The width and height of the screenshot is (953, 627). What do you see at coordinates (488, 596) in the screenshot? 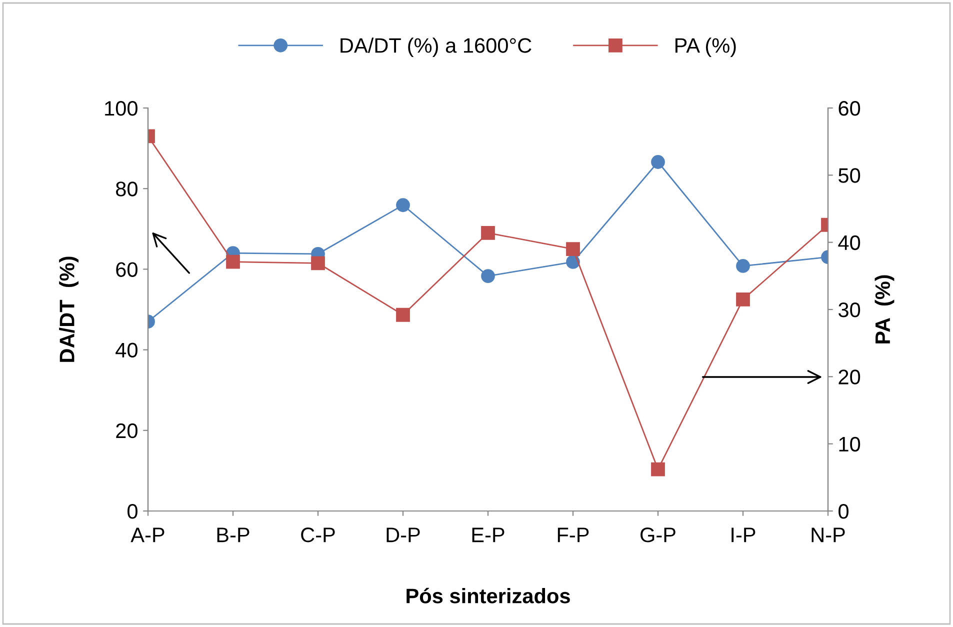
I see `x-axis-title: Pós sinterizados` at bounding box center [488, 596].